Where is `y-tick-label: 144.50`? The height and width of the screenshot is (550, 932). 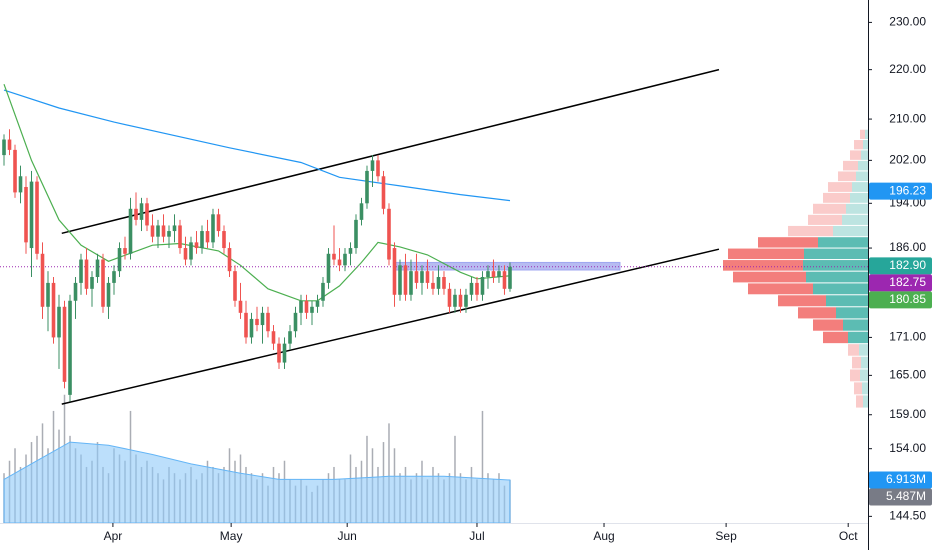 y-tick-label: 144.50 is located at coordinates (907, 516).